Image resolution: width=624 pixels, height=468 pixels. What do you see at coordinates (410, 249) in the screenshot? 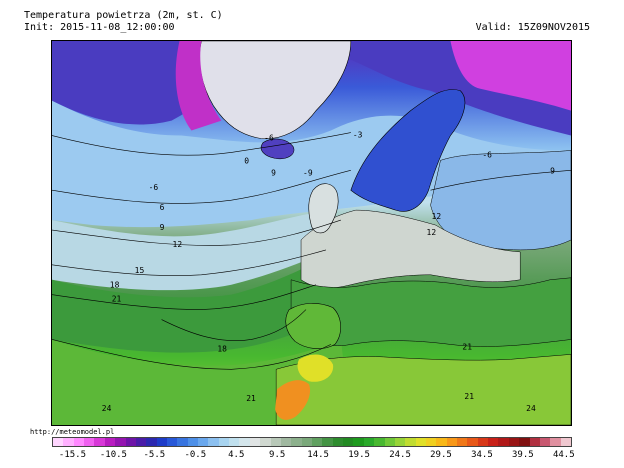
I see `central-europe` at bounding box center [410, 249].